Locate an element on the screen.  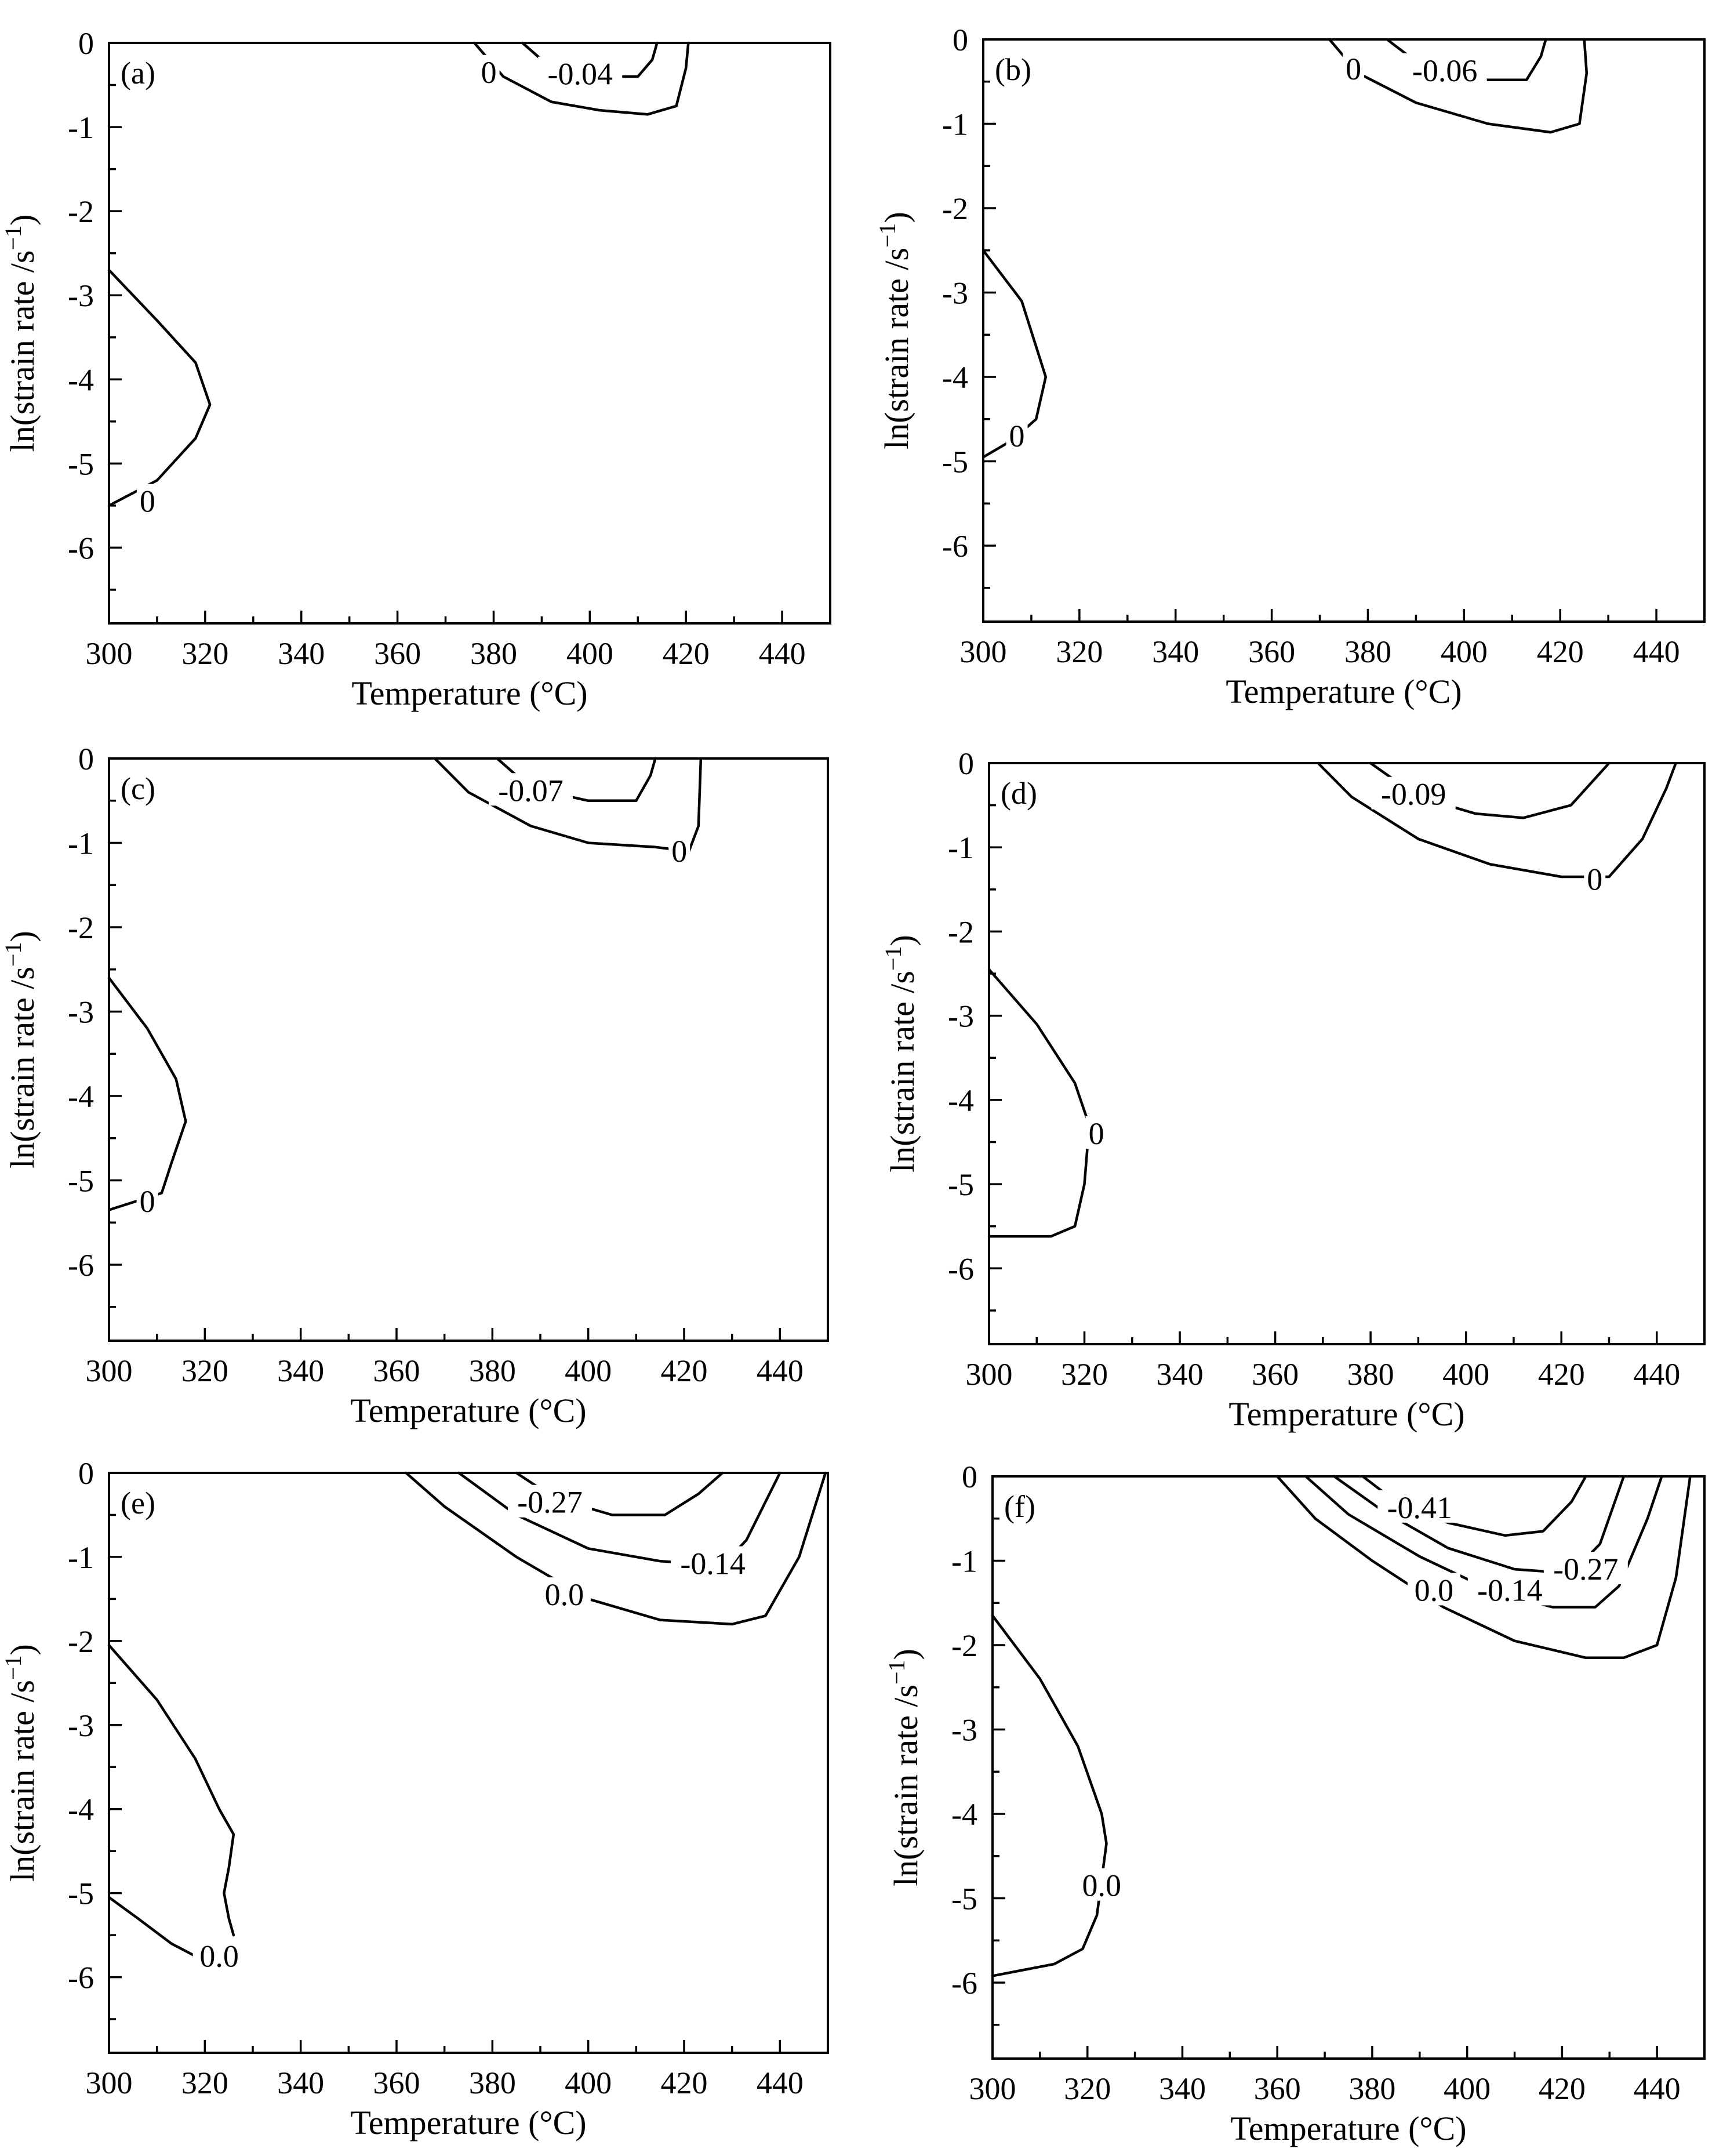
y-tick-label: -2 is located at coordinates (81, 1641).